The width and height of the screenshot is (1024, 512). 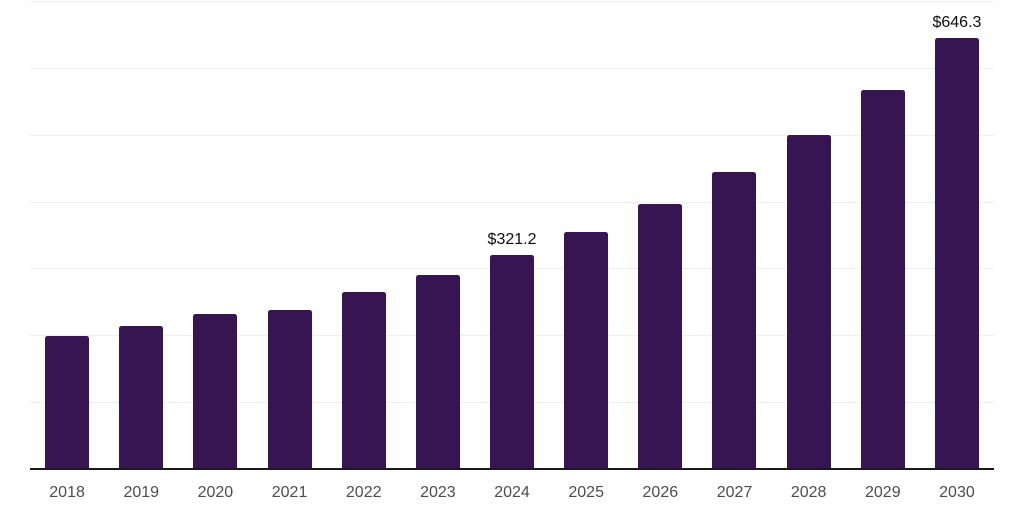 I want to click on bar-slot-2024: $321.2, so click(x=512, y=236).